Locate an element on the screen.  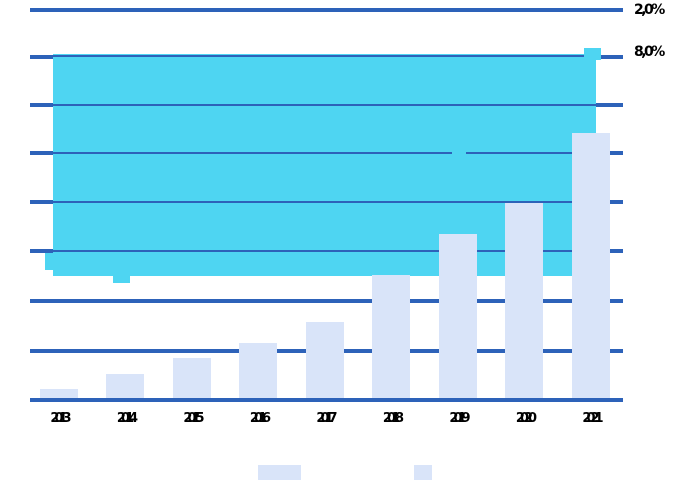
bottom-partial-rect-right is located at coordinates (423, 472).